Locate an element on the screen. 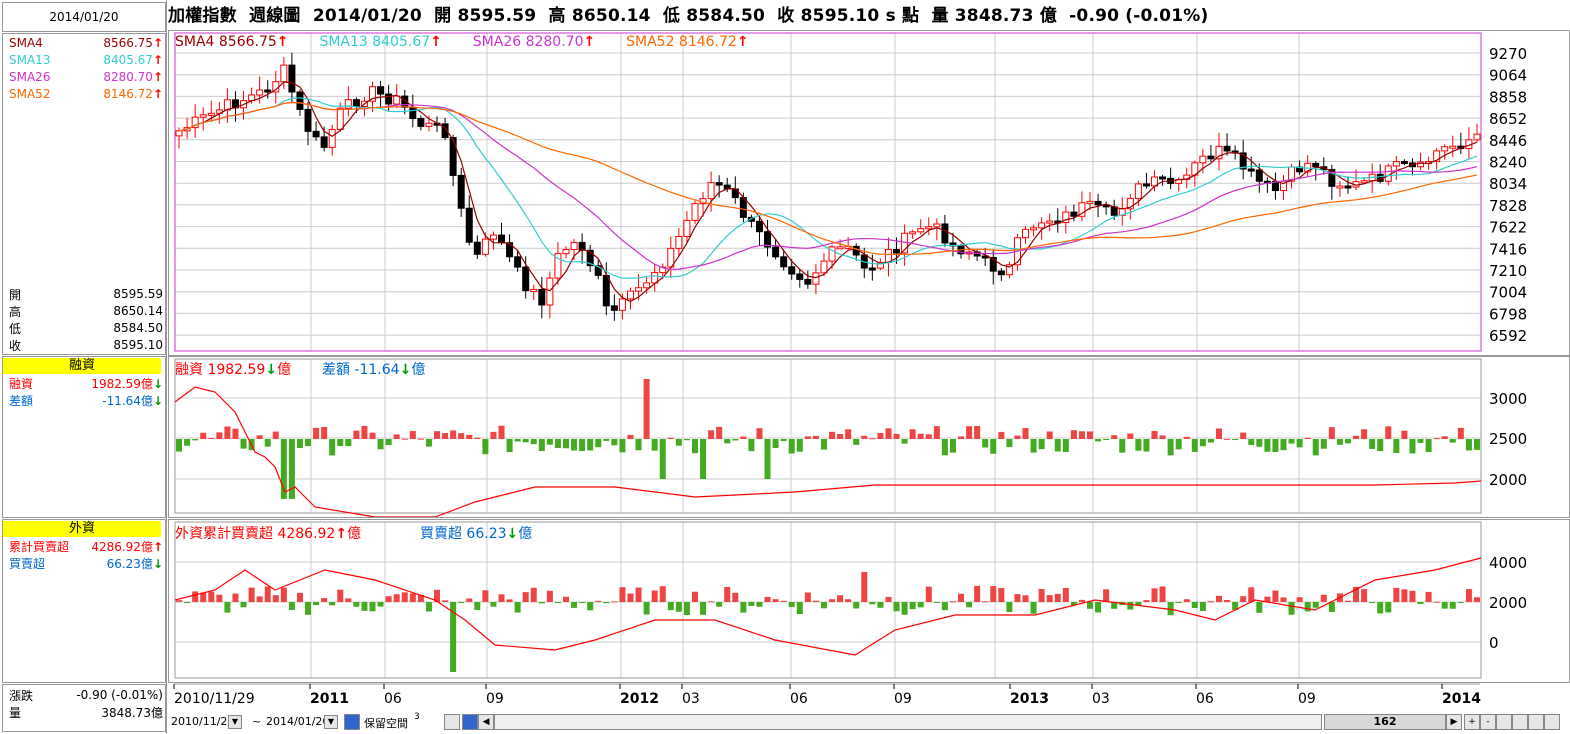  start-date-dropdown-icon: ▼ is located at coordinates (235, 722).